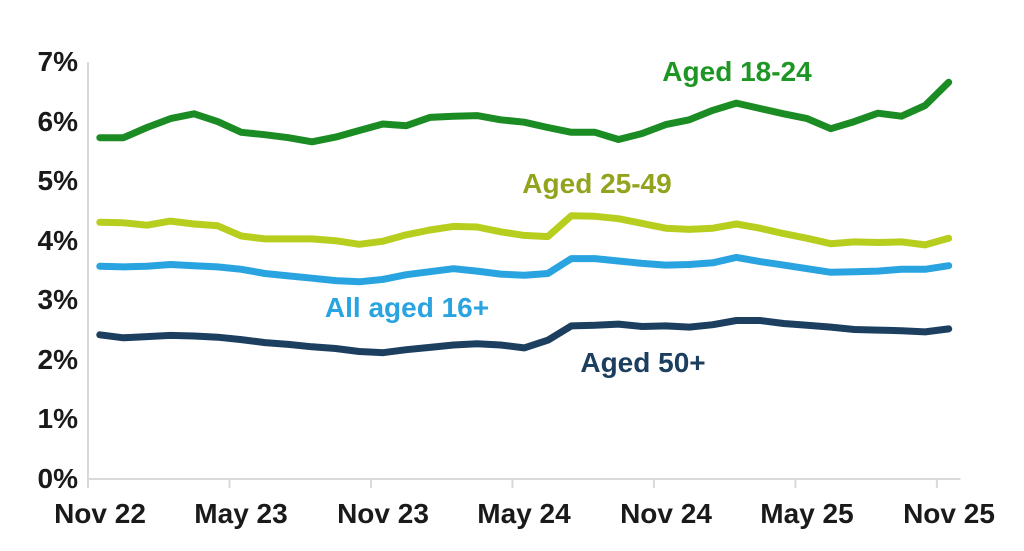  What do you see at coordinates (57, 61) in the screenshot?
I see `y-axis-tick-label: 7%` at bounding box center [57, 61].